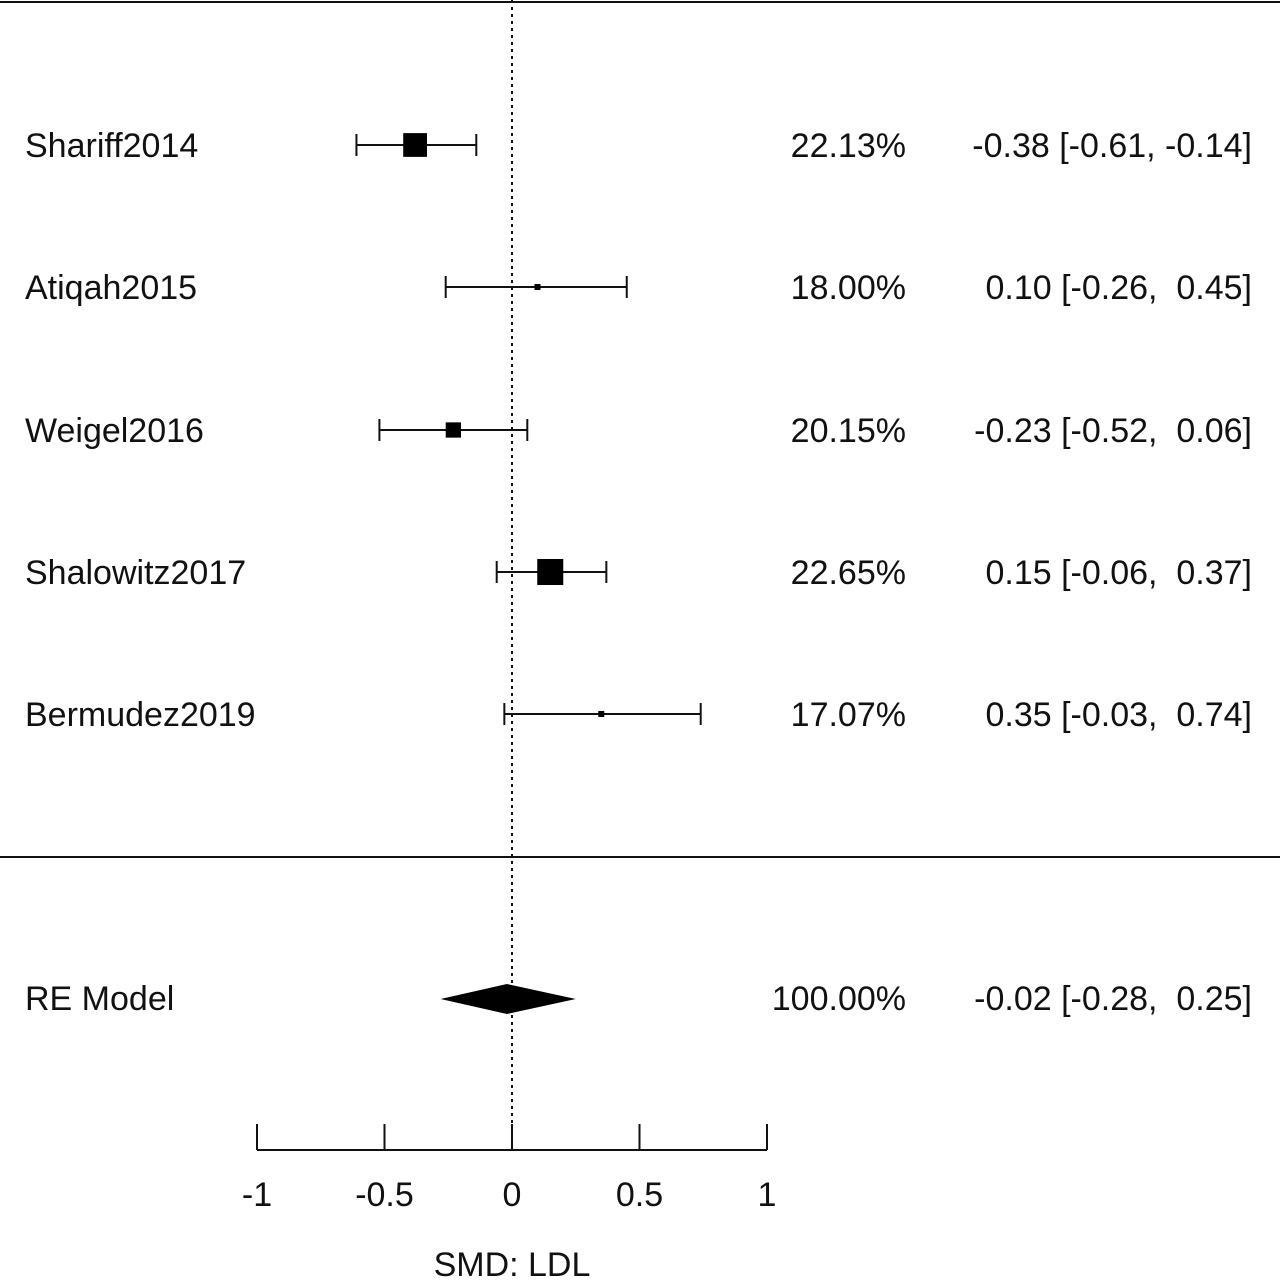 This screenshot has height=1280, width=1280. Describe the element at coordinates (638, 715) in the screenshot. I see `study-row: Bermudez2019 17.07% 0.35 [-0.03, 0.74]` at that location.